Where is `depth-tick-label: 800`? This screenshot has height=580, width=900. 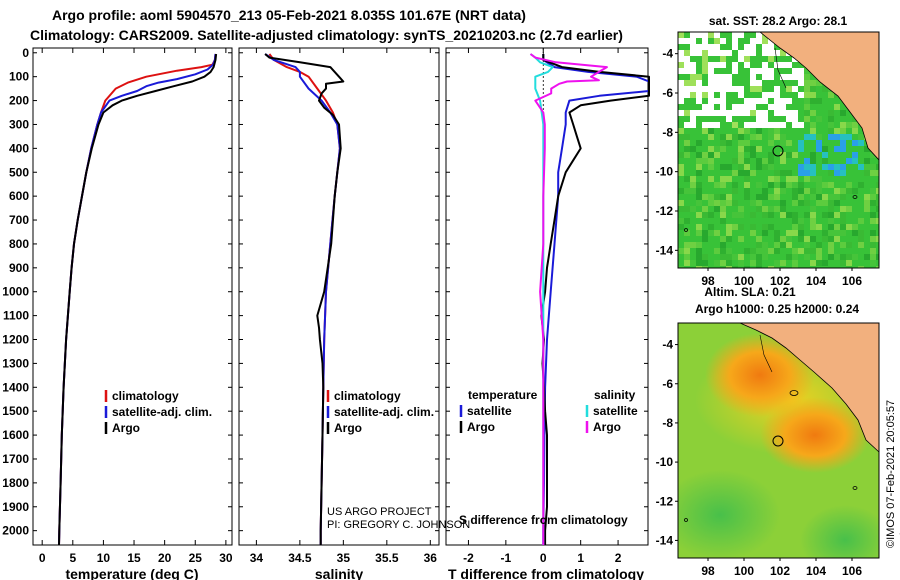 depth-tick-label: 800 is located at coordinates (19, 244).